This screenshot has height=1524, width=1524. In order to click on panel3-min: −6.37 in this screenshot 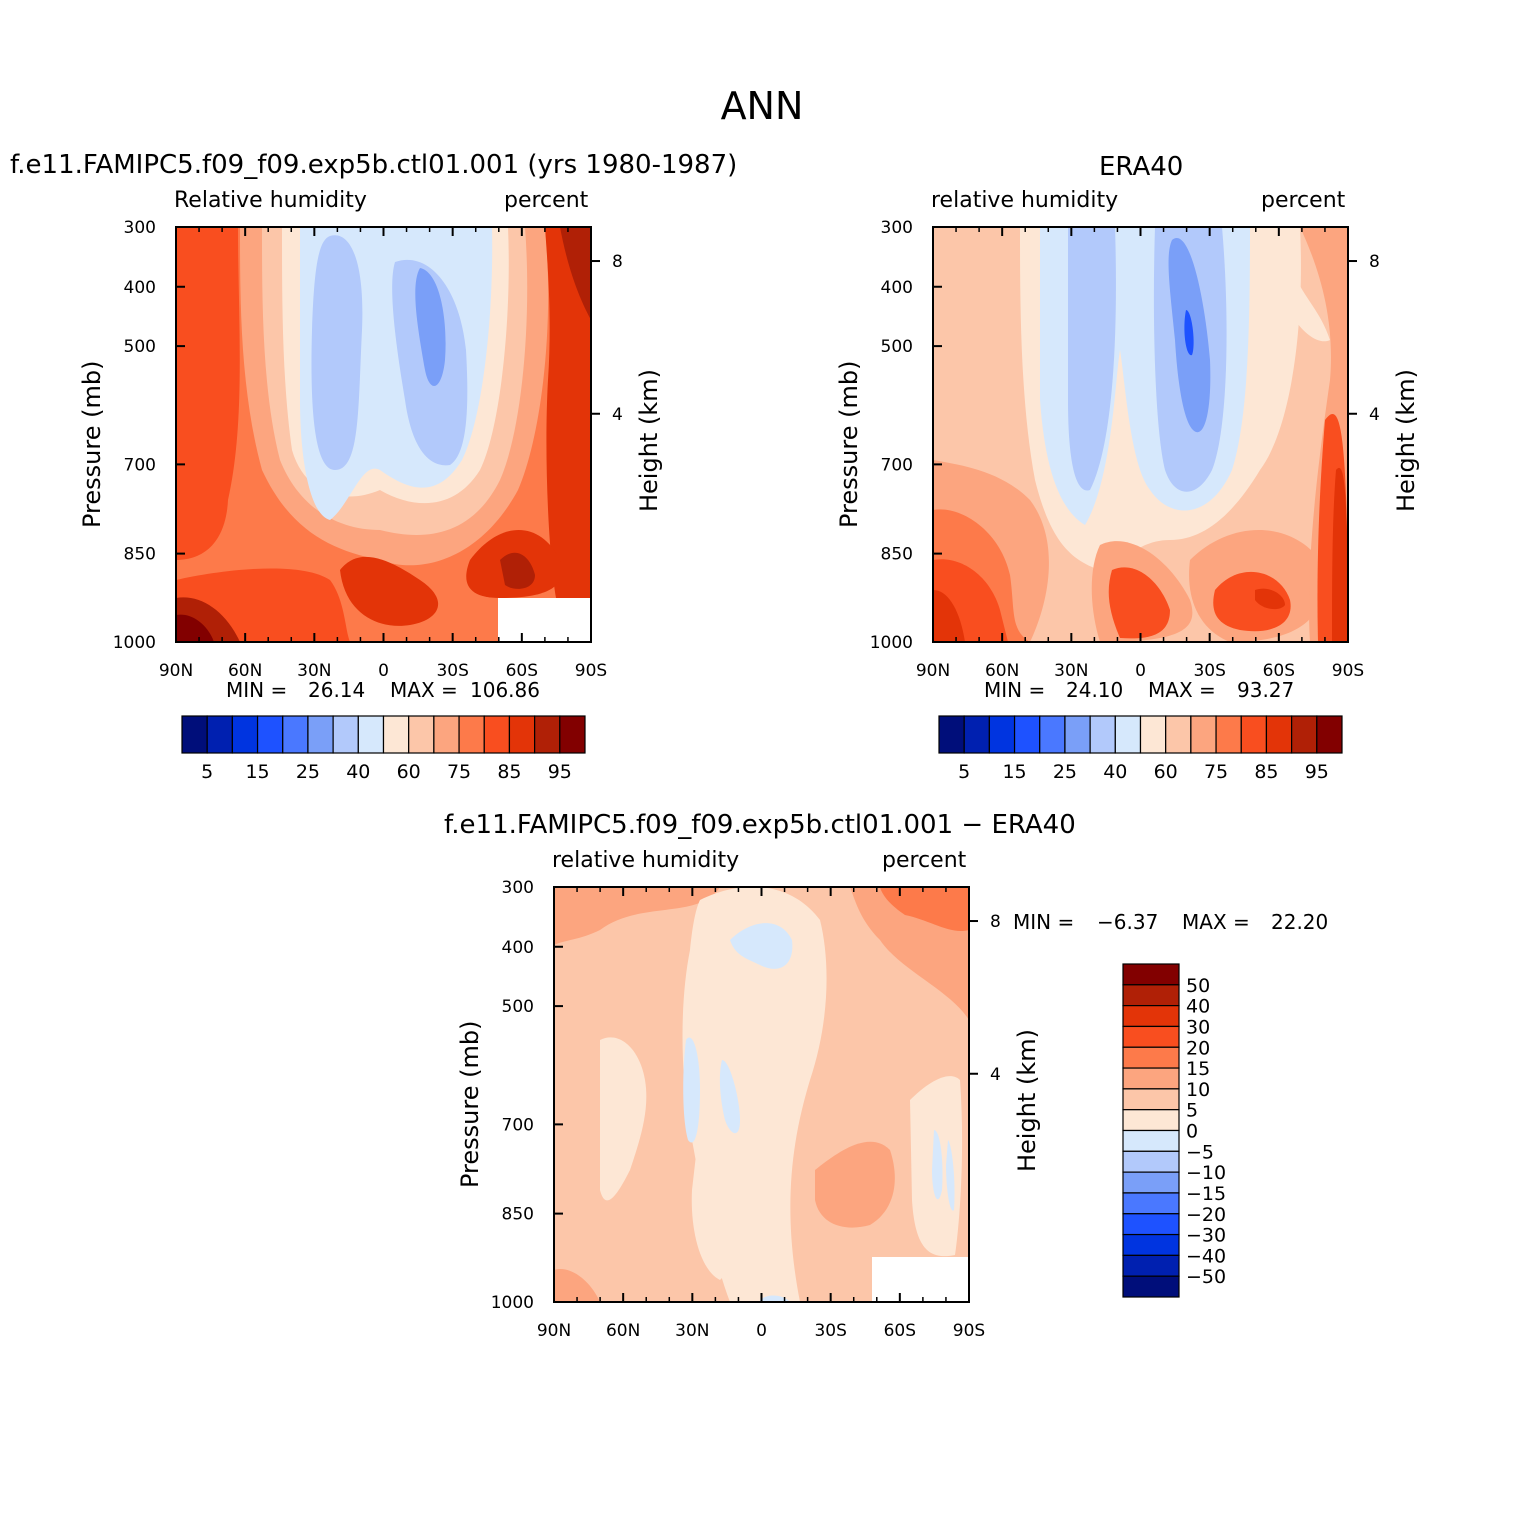, I will do `click(1128, 922)`.